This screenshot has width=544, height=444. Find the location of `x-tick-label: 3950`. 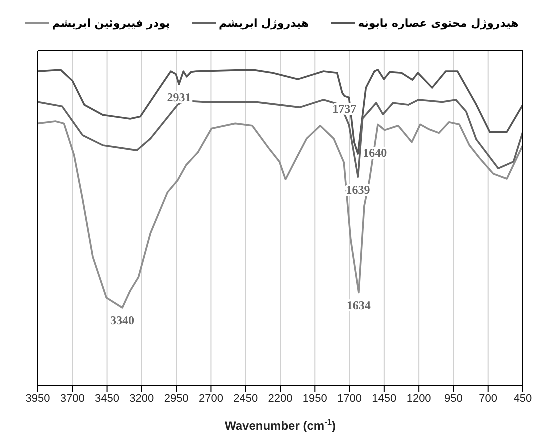

x-tick-label: 3950 is located at coordinates (38, 398).